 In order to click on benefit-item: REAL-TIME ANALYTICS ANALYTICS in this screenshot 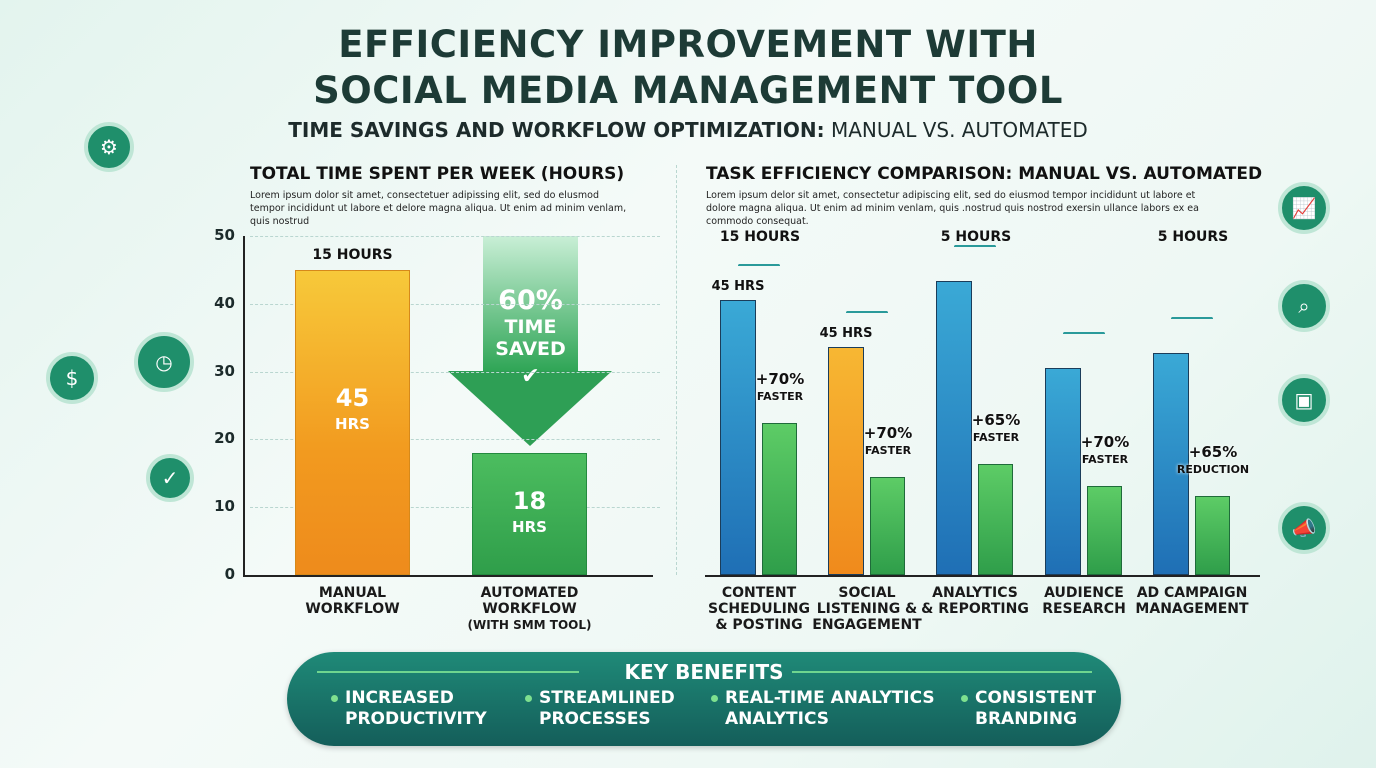, I will do `click(823, 709)`.